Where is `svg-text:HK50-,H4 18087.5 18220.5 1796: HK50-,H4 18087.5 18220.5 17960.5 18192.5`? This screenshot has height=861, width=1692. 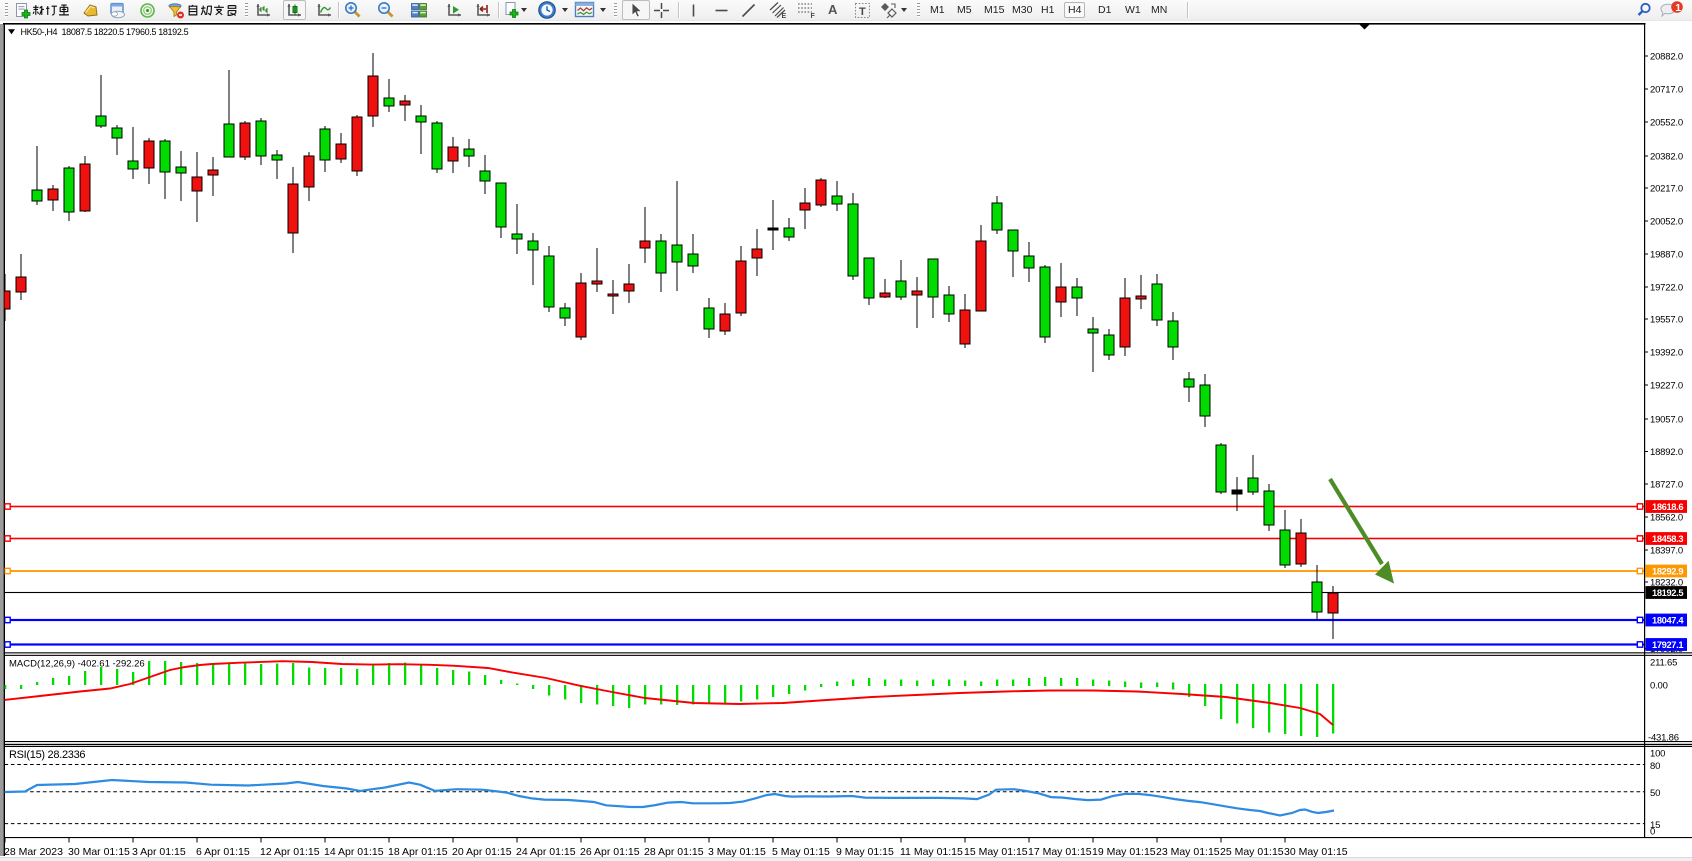
svg-text:HK50-,H4 18087.5 18220.5 1796: HK50-,H4 18087.5 18220.5 17960.5 18192.5 is located at coordinates (105, 32).